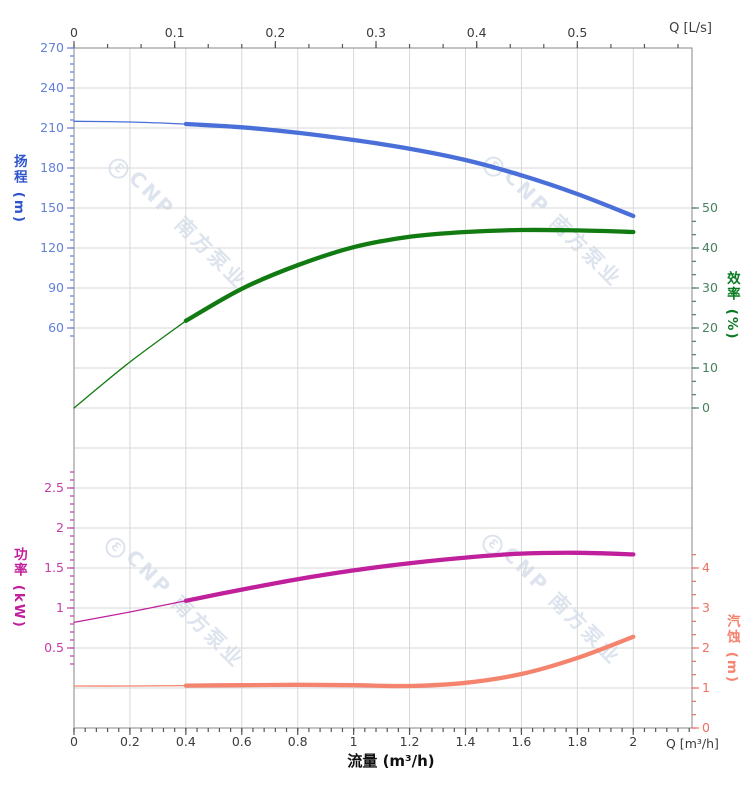 The height and width of the screenshot is (797, 752). What do you see at coordinates (130, 122) in the screenshot?
I see `head-curve-thin` at bounding box center [130, 122].